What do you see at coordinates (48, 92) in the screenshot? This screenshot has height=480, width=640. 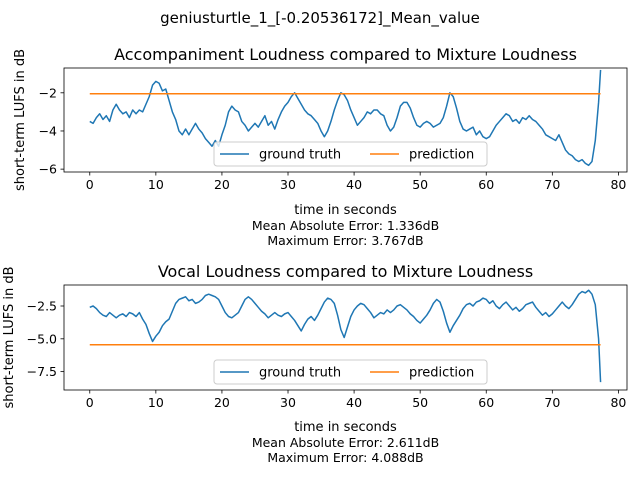 I see `y-tick-label: −2` at bounding box center [48, 92].